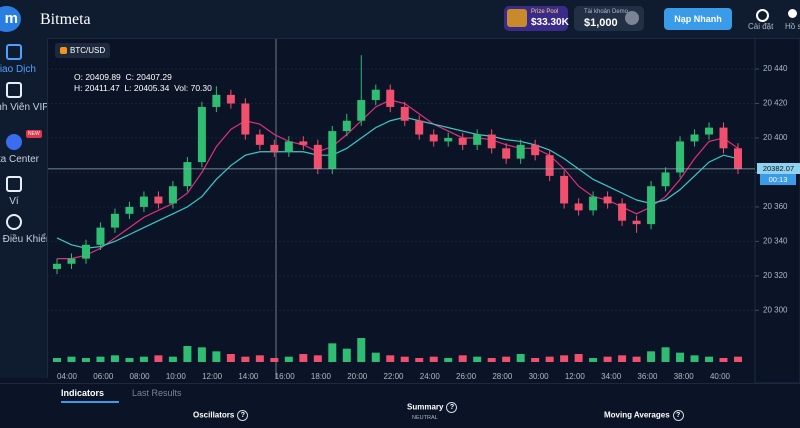 The width and height of the screenshot is (800, 428). I want to click on deposit-button: Nạp Nhanh, so click(698, 19).